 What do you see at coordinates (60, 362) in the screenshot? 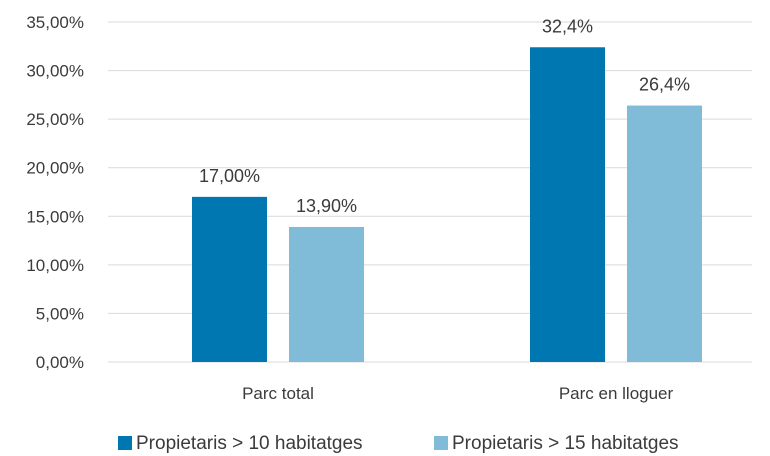
I see `y-tick-label: 0,00%` at bounding box center [60, 362].